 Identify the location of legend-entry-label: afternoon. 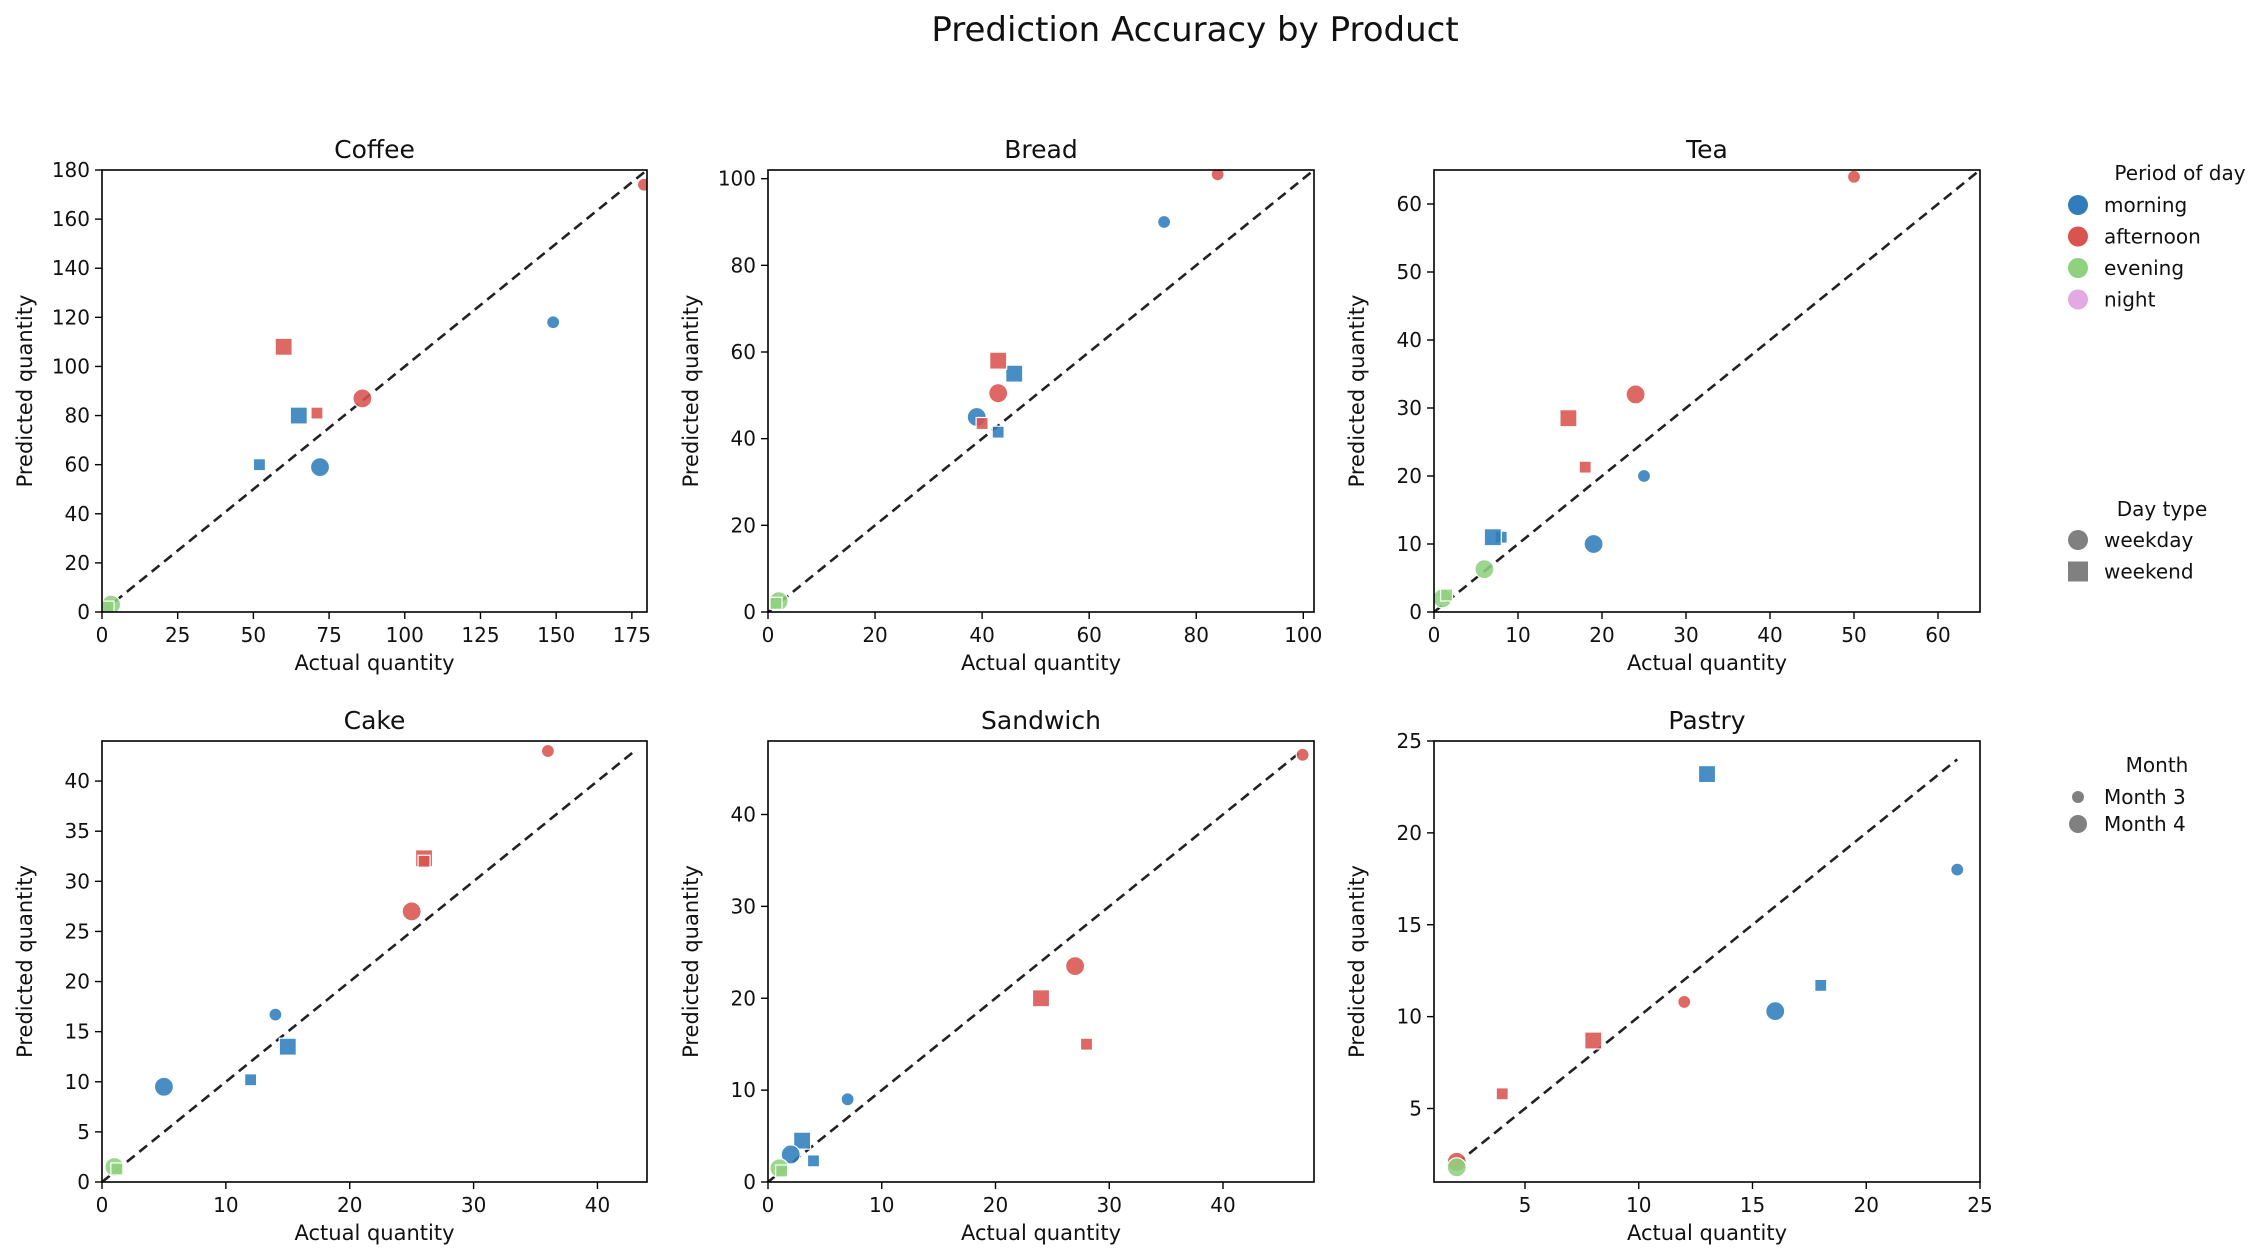
(2152, 237).